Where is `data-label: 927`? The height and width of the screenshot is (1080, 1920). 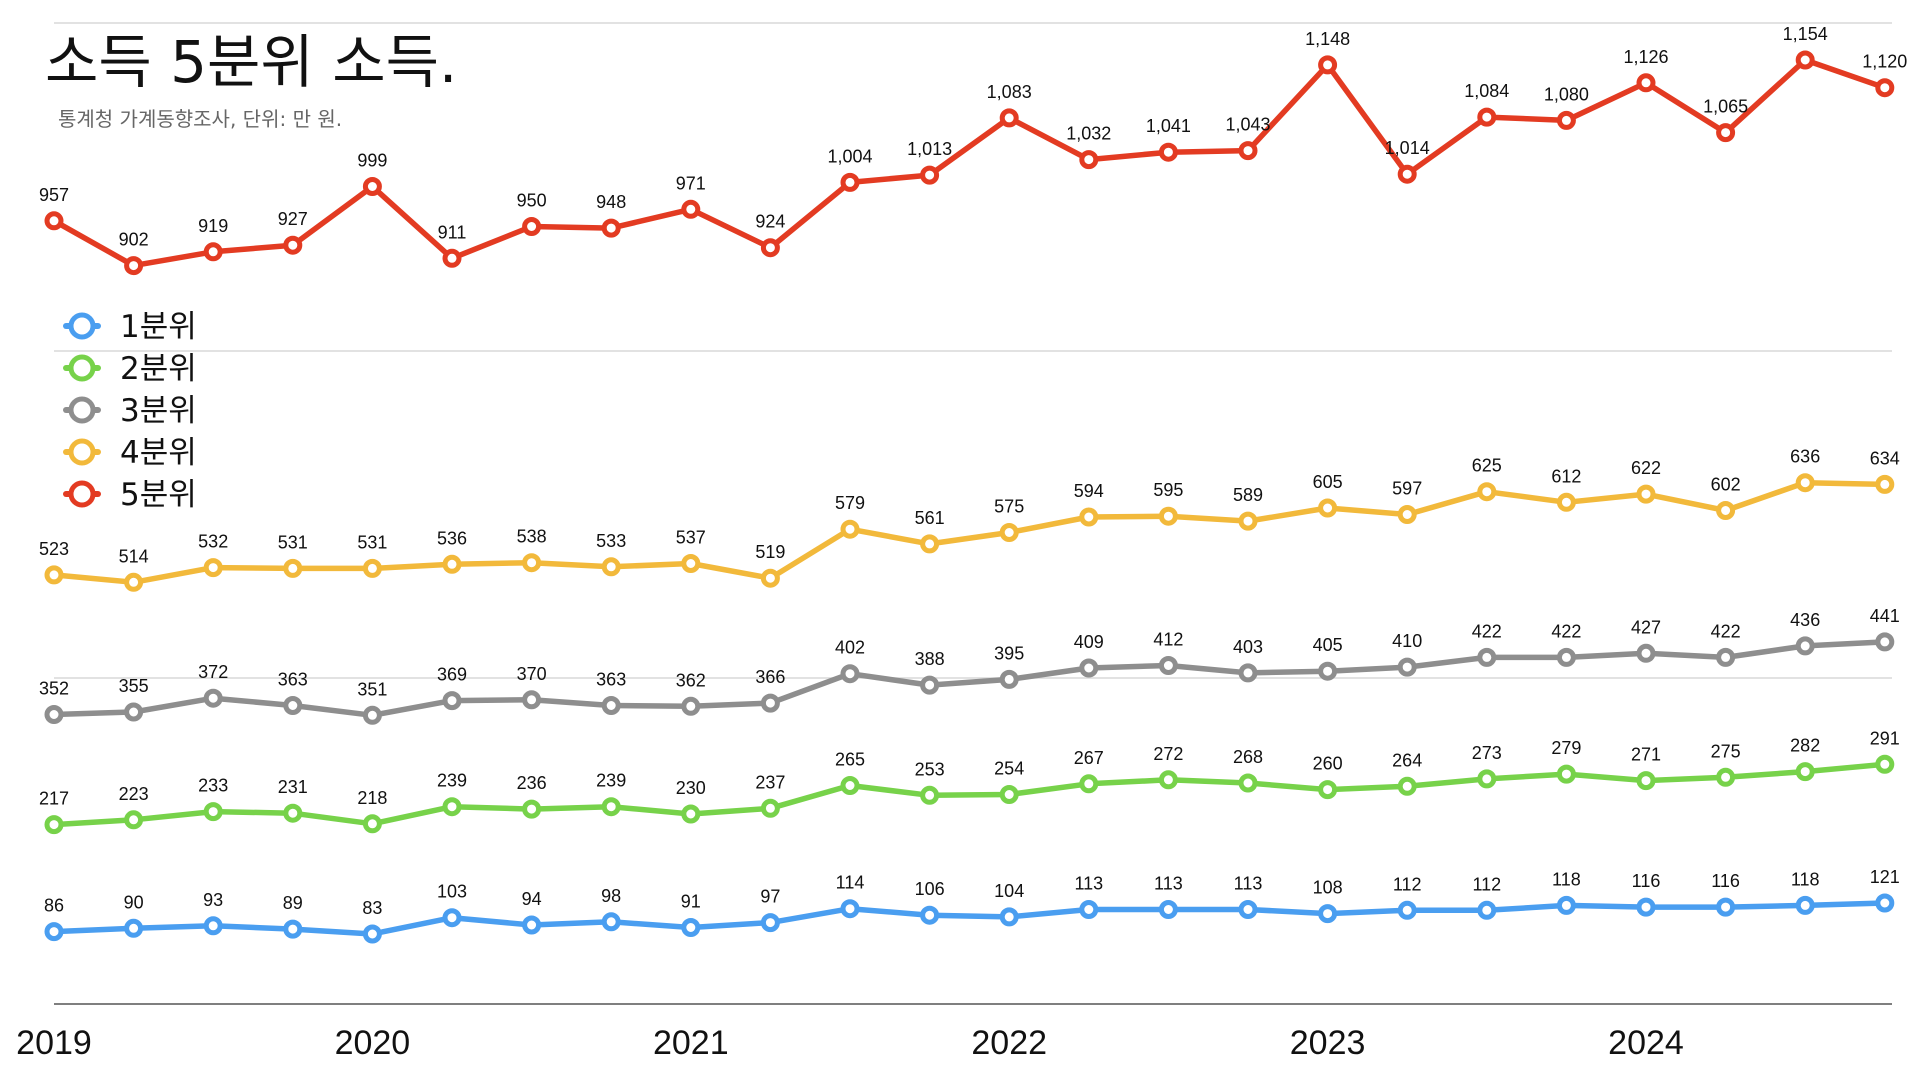
data-label: 927 is located at coordinates (293, 219).